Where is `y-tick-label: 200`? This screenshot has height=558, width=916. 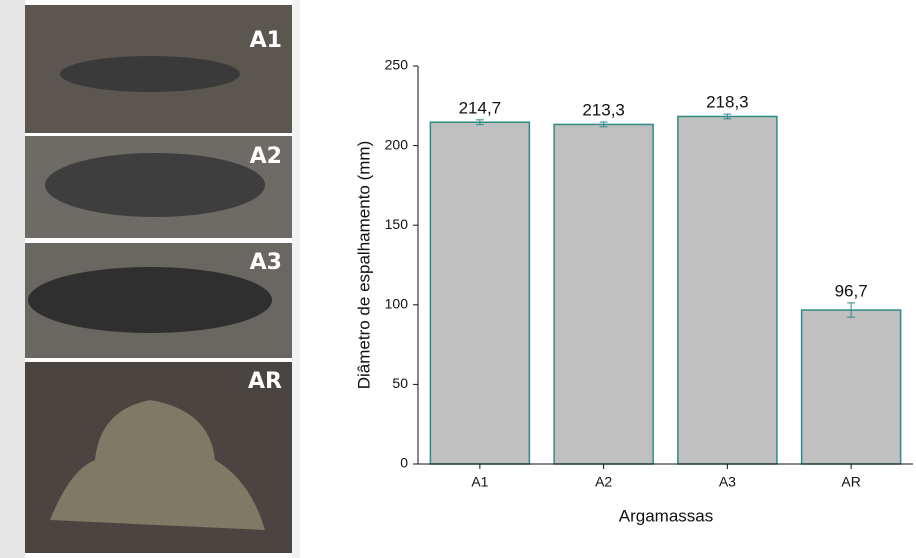
y-tick-label: 200 is located at coordinates (397, 144).